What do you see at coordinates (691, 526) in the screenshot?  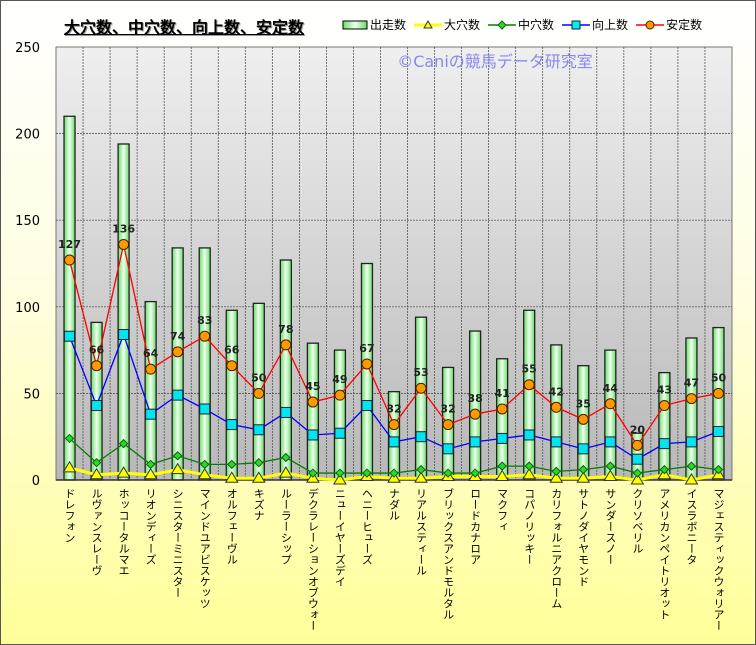 I see `x-tick-label: イスラボニータ` at bounding box center [691, 526].